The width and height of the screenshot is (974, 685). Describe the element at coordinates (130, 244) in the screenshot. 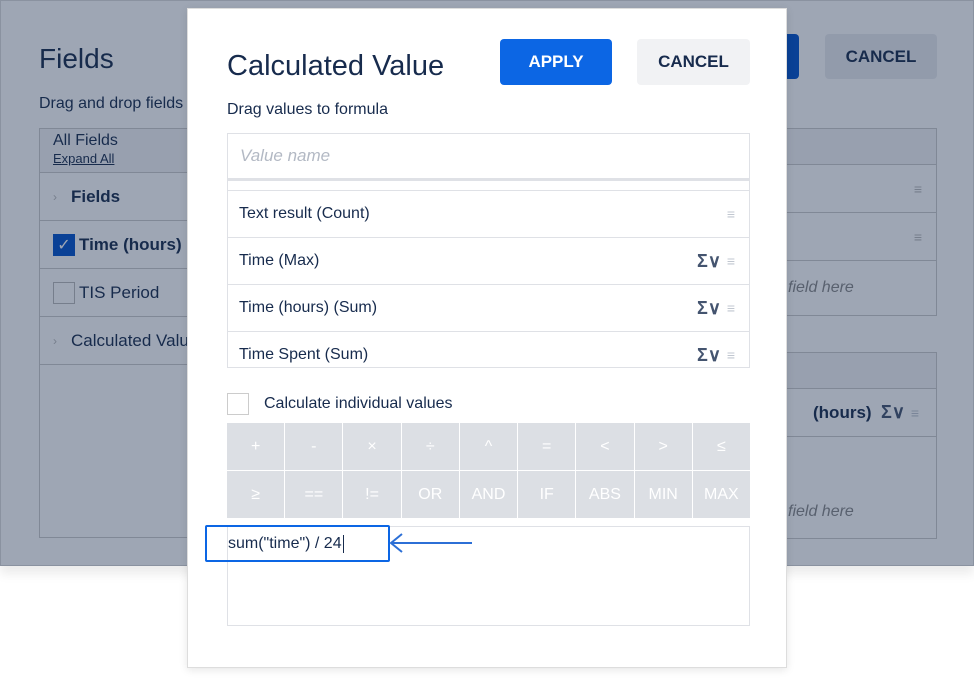

I see `field-label: Time (hours)` at that location.